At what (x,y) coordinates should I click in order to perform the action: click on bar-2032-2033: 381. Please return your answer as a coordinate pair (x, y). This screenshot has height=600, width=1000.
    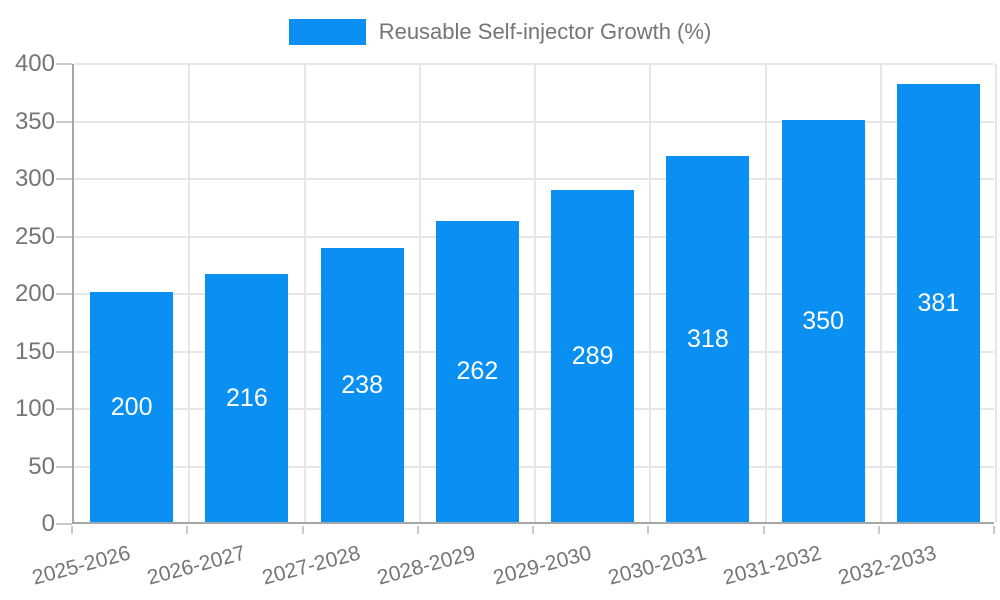
    Looking at the image, I should click on (938, 302).